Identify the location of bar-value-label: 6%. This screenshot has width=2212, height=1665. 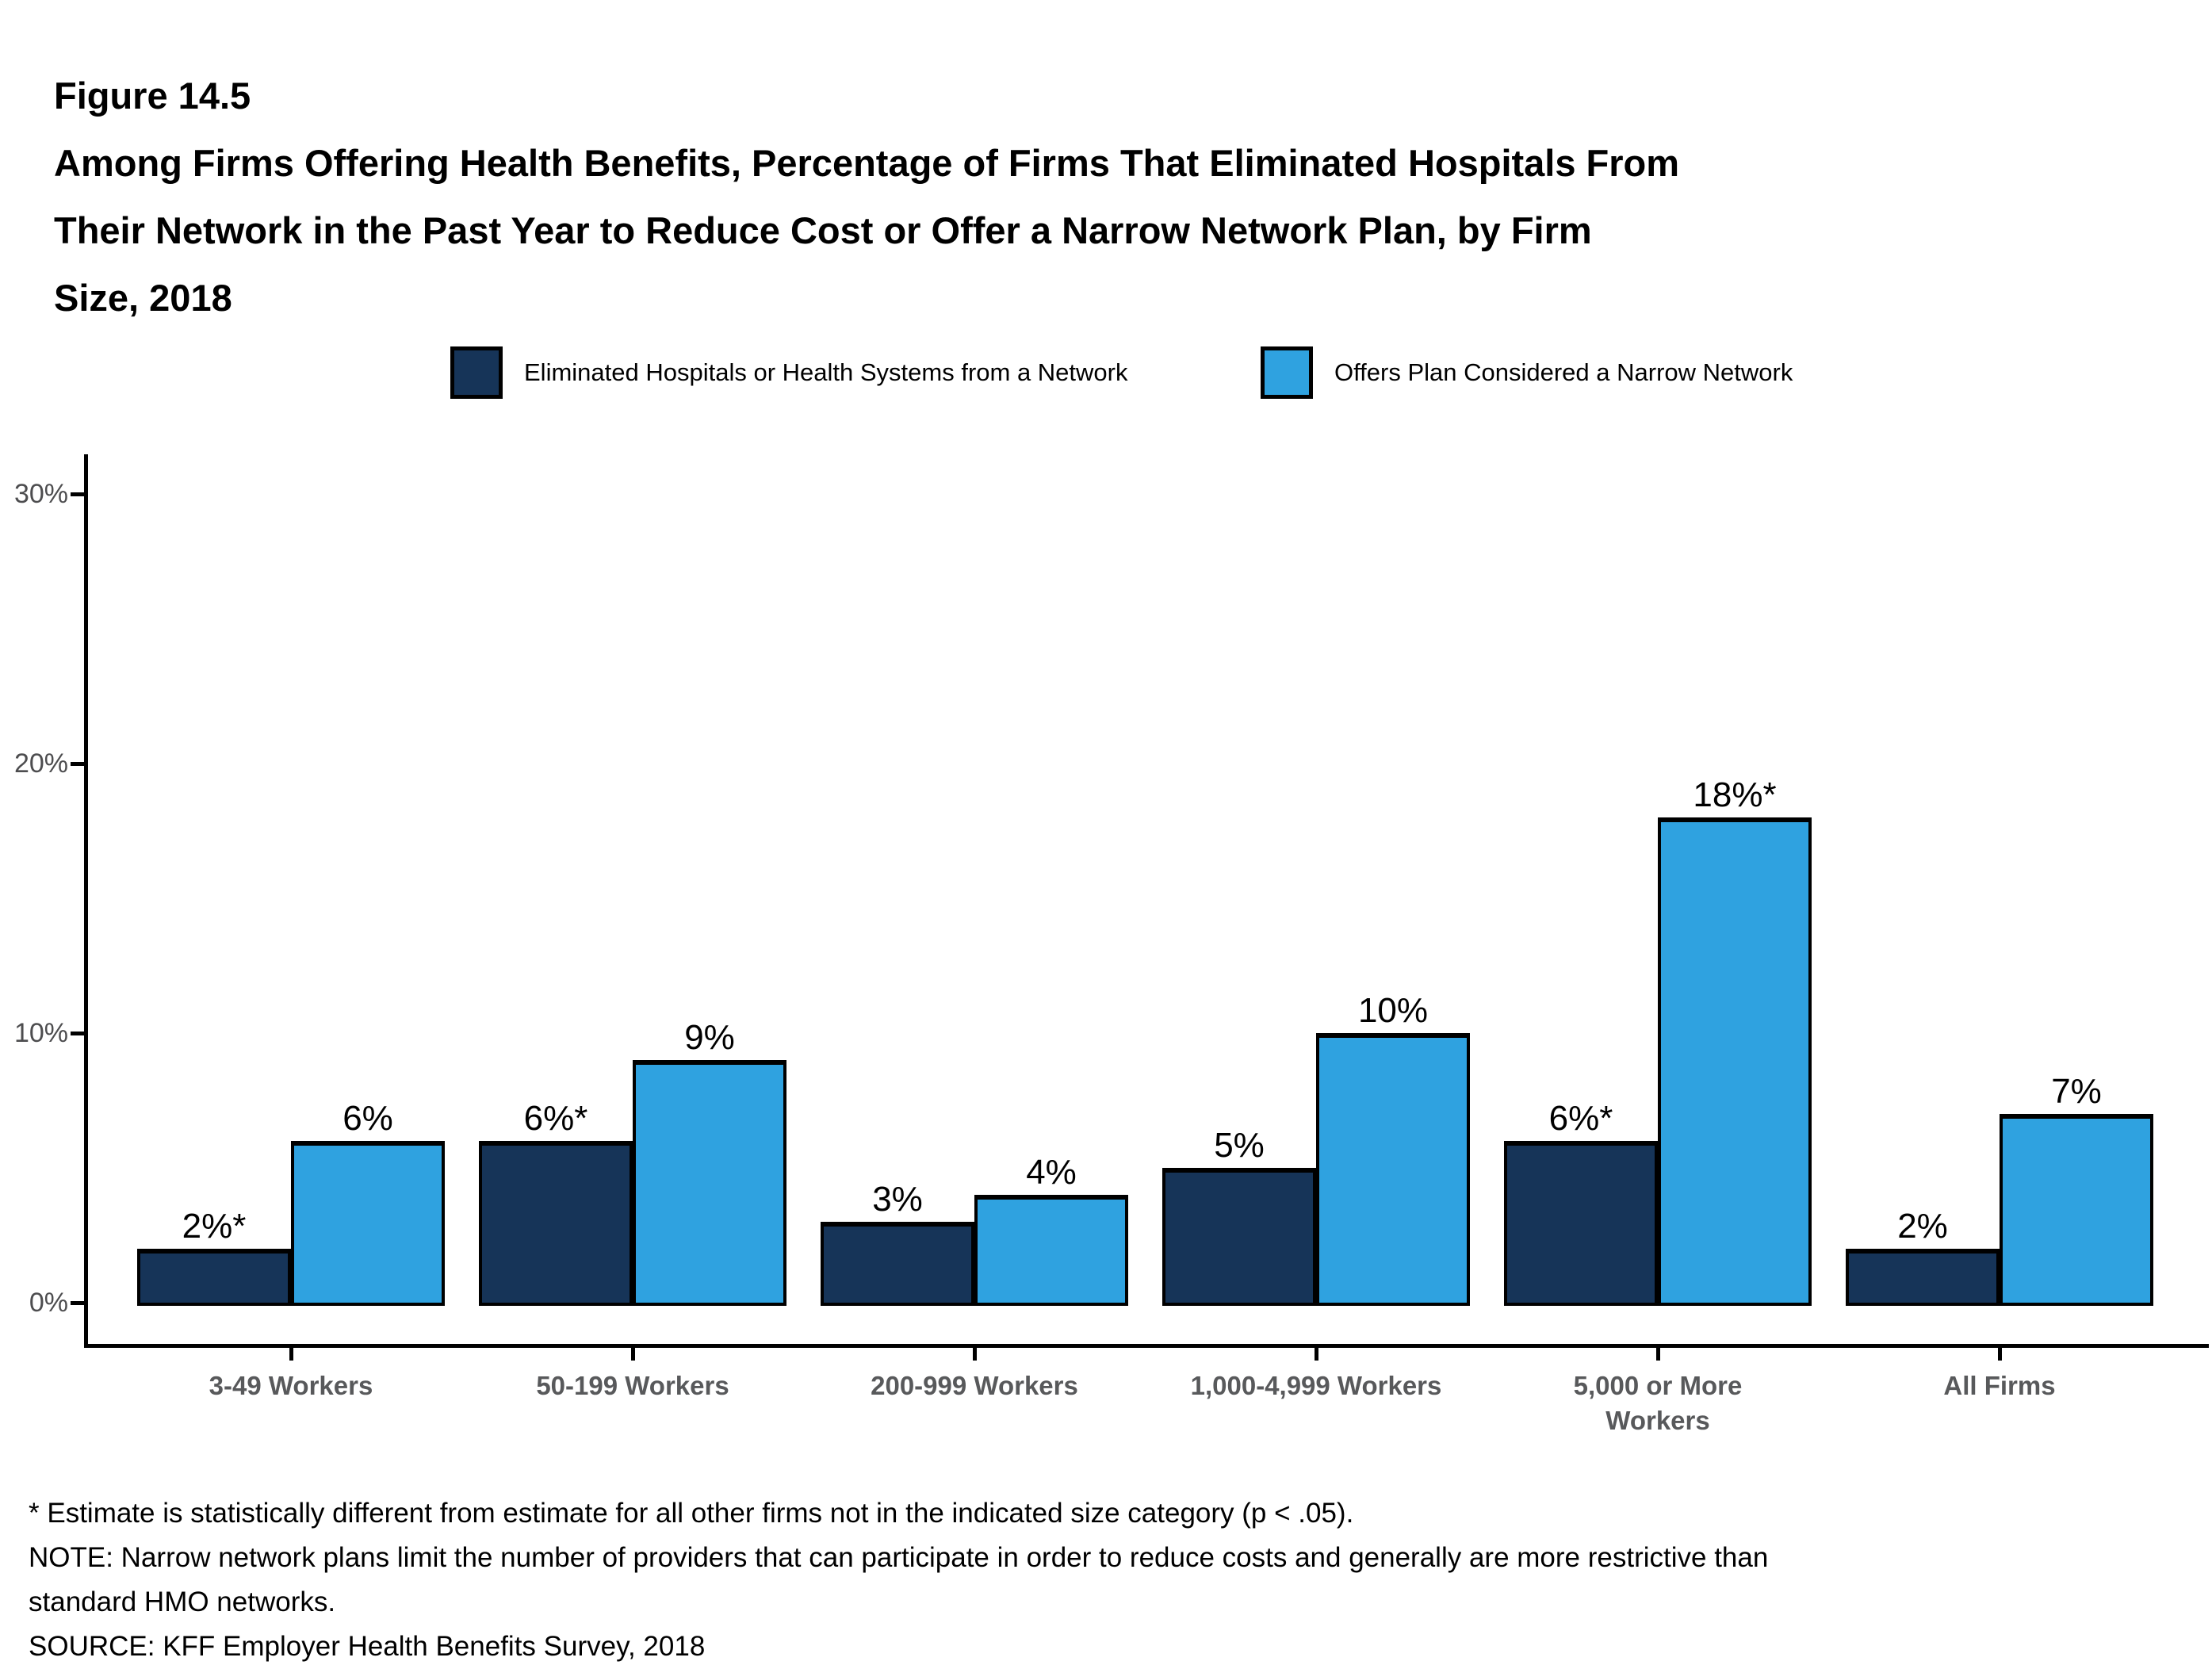
(368, 1118).